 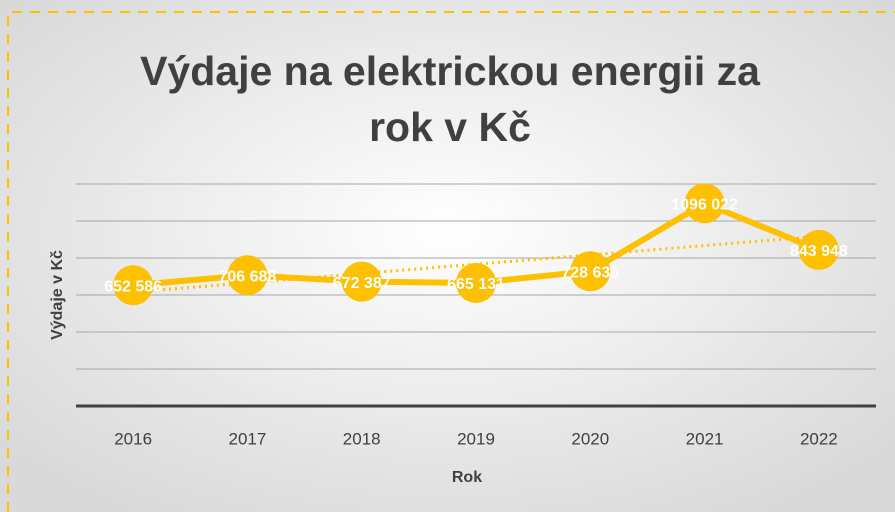 I want to click on data-label: 665 131, so click(x=476, y=284).